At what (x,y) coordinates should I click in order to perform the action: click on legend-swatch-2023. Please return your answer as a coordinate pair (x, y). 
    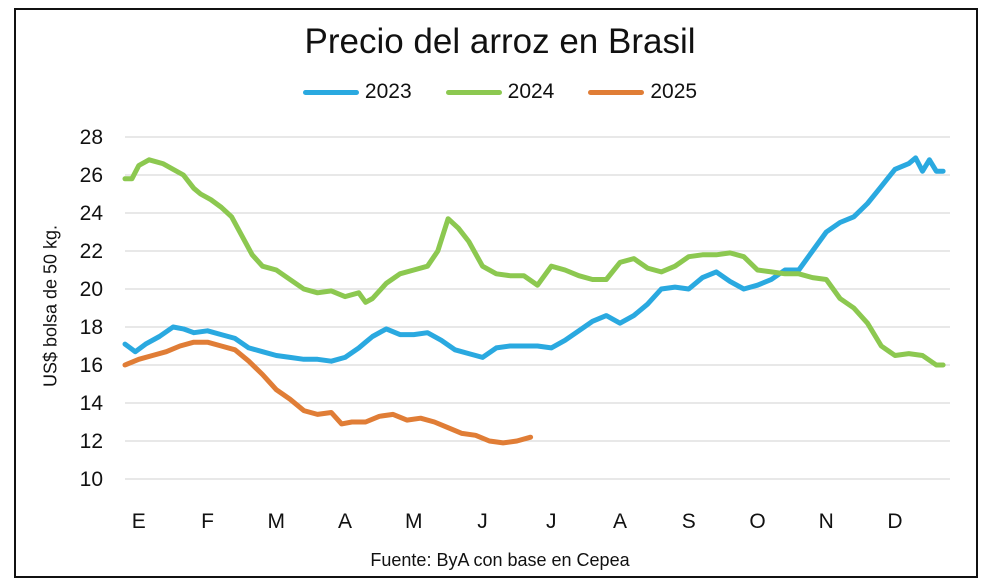
    Looking at the image, I should click on (330, 92).